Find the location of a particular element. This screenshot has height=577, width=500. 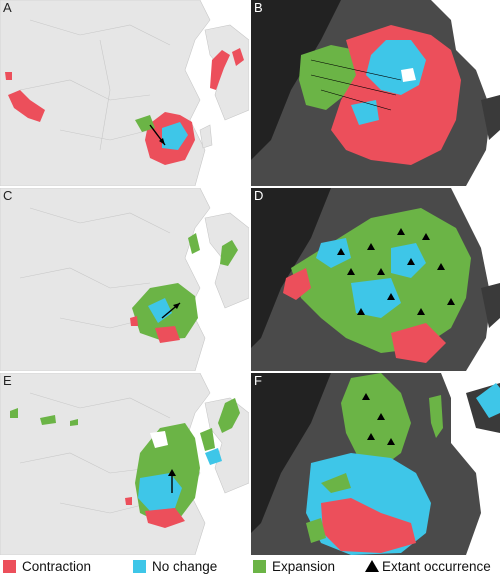

legend-label-no-change: No change is located at coordinates (185, 566).